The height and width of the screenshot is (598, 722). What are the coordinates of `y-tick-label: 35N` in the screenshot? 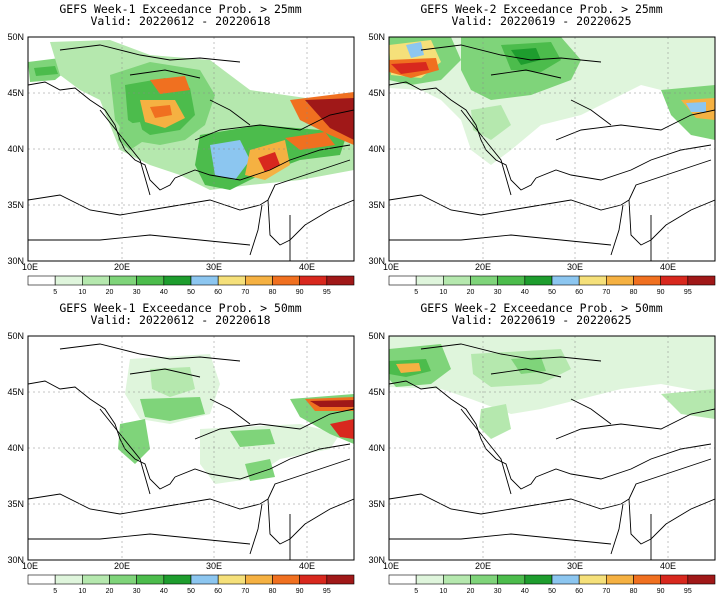 It's located at (15, 504).